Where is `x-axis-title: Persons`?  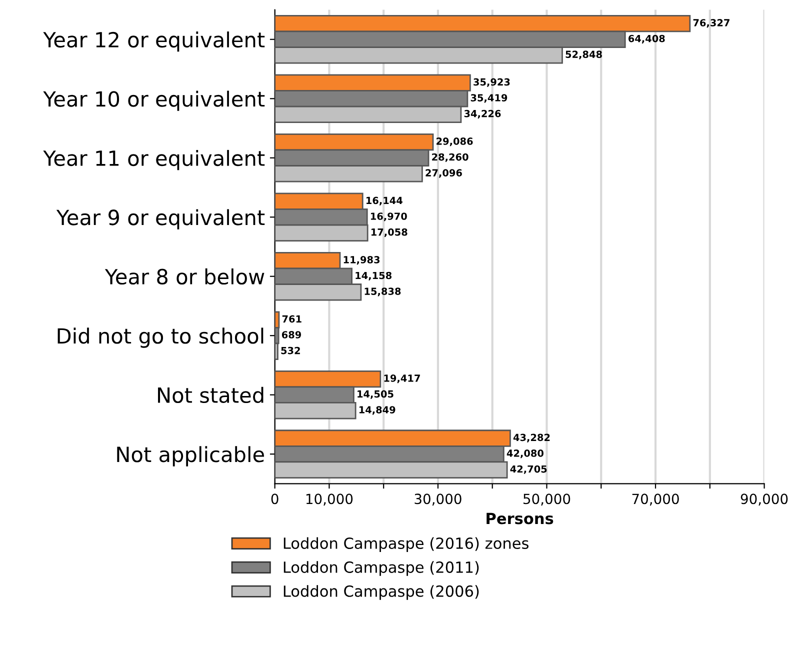 x-axis-title: Persons is located at coordinates (520, 518).